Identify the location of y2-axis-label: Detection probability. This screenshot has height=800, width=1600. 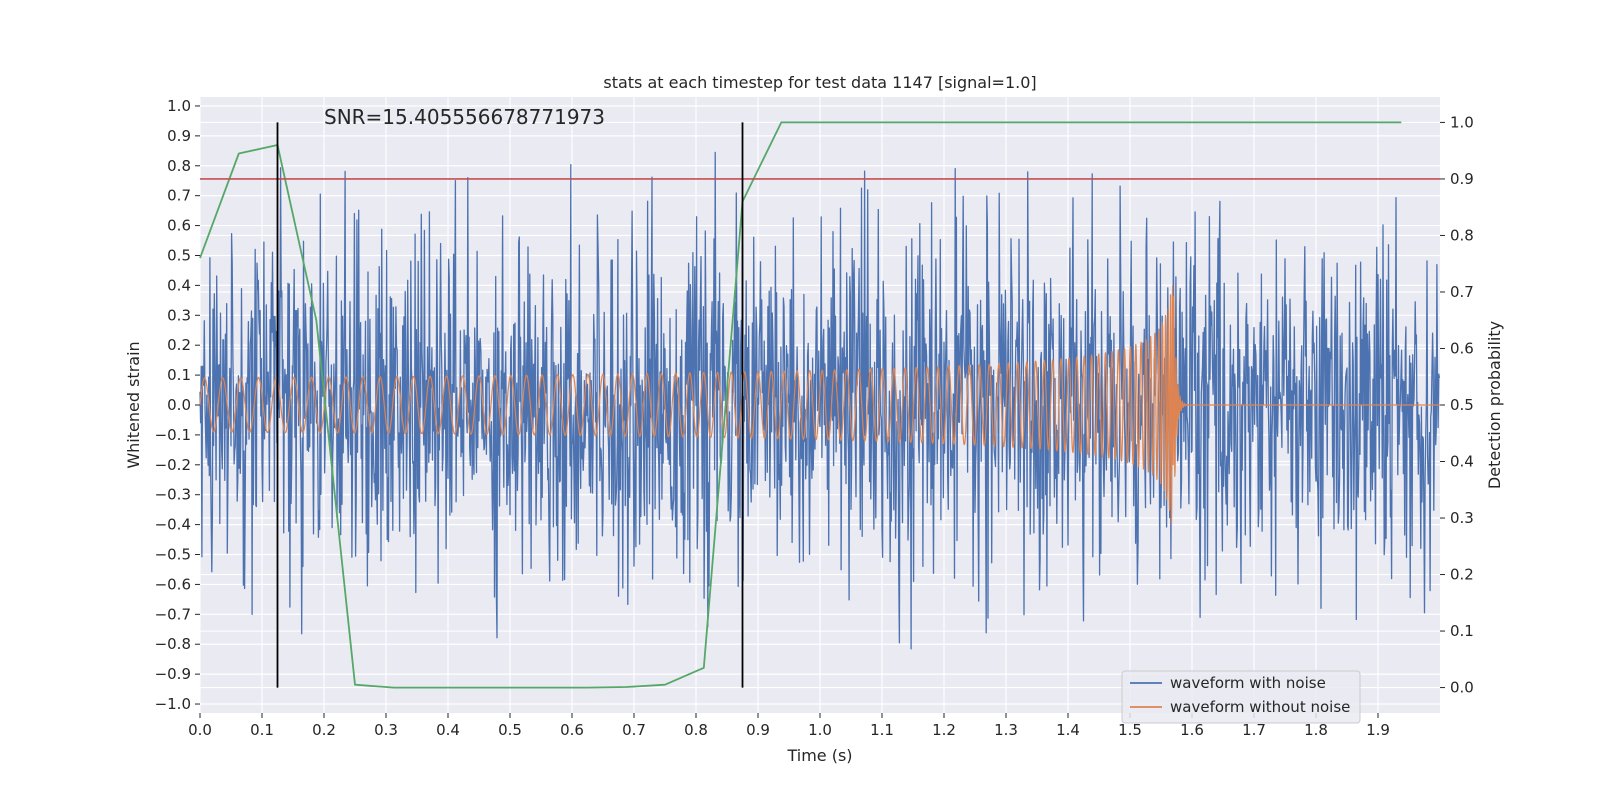
(1494, 405).